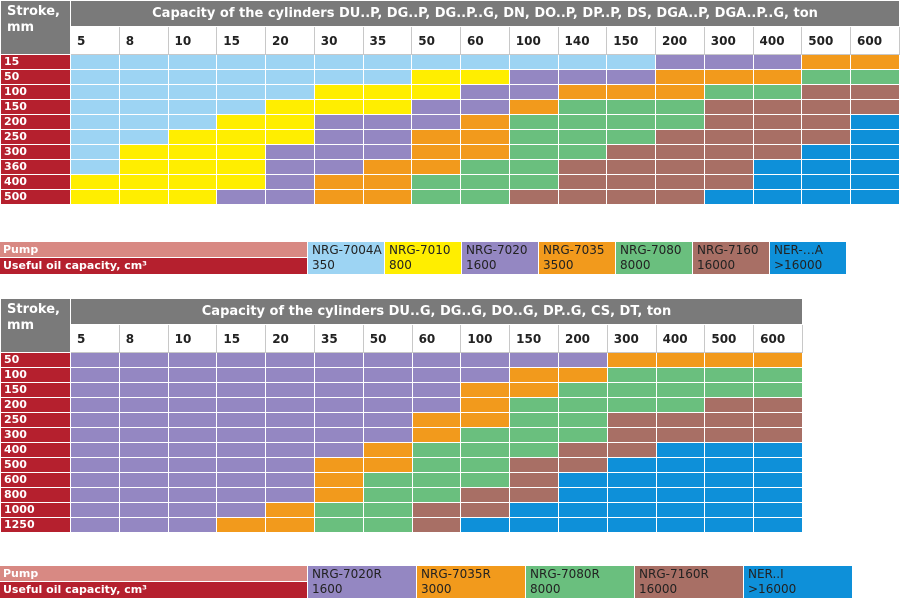  I want to click on table-row: 100, so click(401, 375).